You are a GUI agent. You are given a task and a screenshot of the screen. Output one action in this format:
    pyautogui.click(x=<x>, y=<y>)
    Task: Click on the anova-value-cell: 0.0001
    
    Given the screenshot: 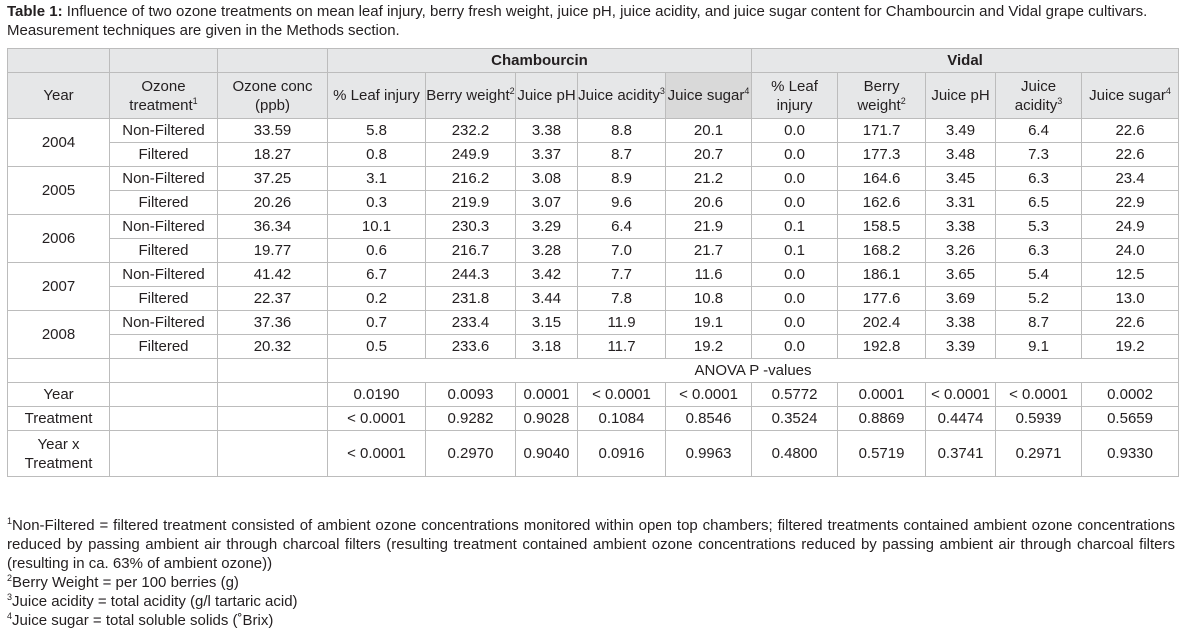 What is the action you would take?
    pyautogui.click(x=882, y=394)
    